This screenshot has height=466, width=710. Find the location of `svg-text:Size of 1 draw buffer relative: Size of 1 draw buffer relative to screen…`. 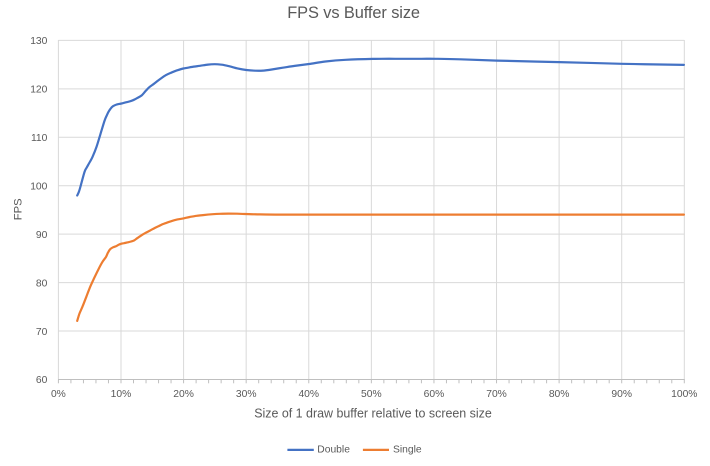

svg-text:Size of 1 draw buffer relative: Size of 1 draw buffer relative to screen… is located at coordinates (373, 414).